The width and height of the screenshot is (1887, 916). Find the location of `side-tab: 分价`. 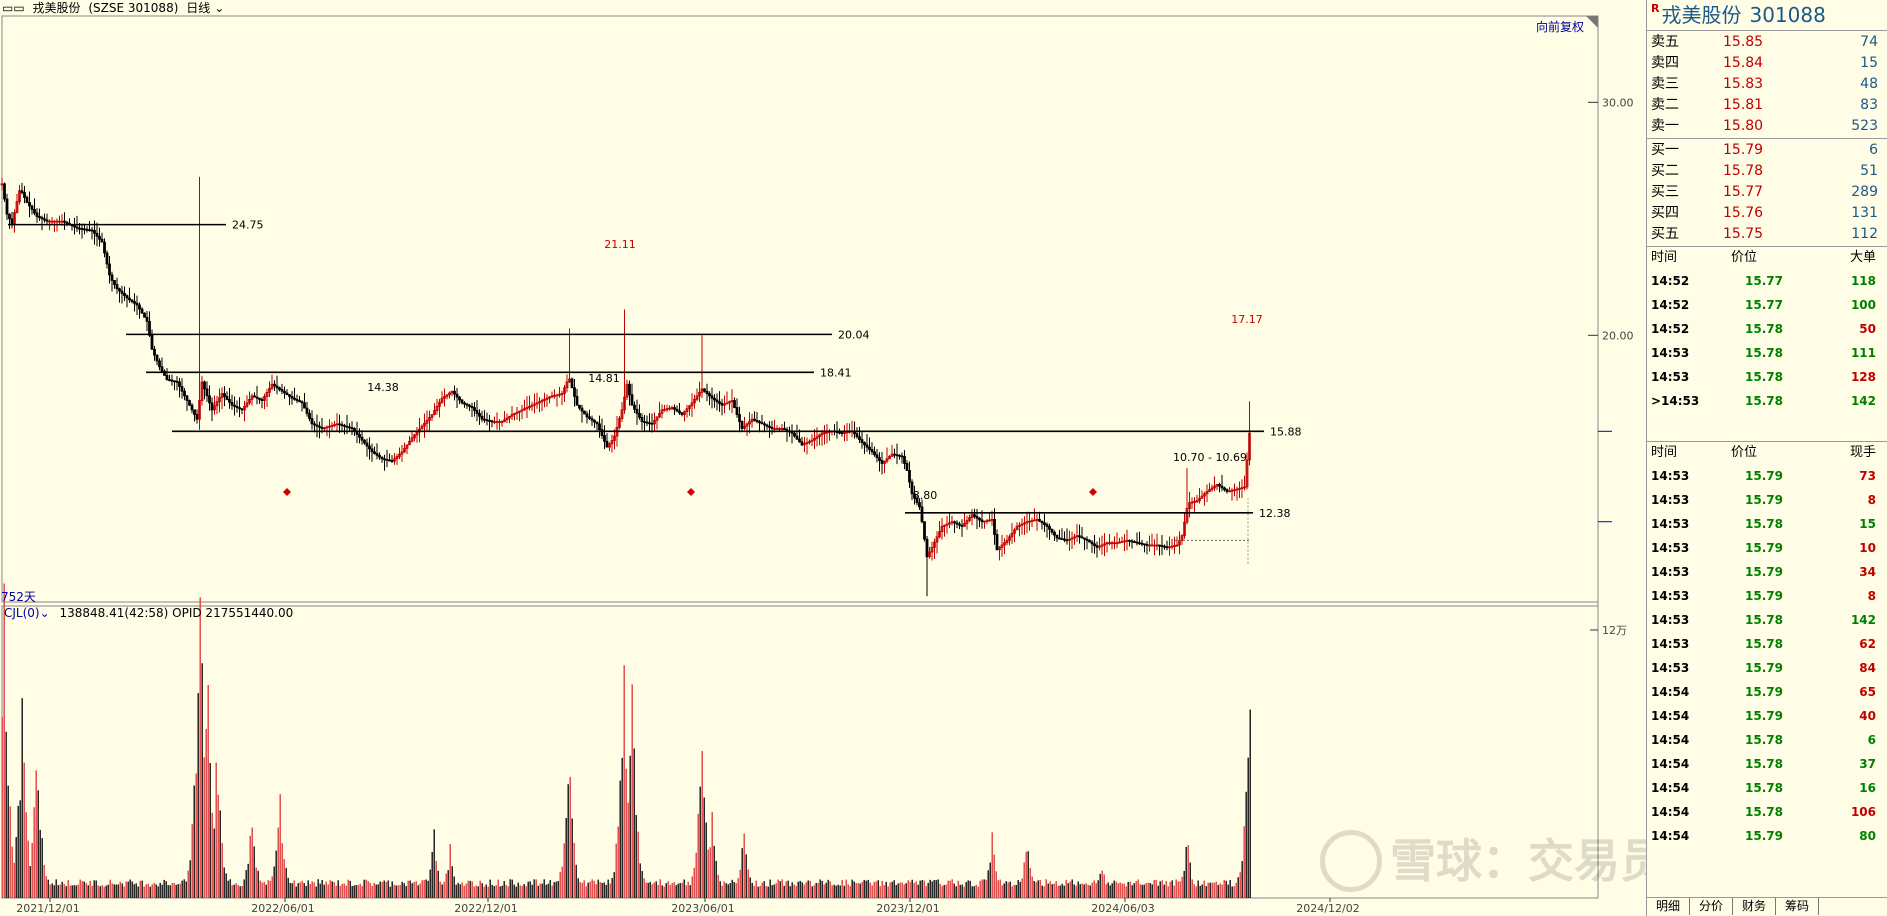

side-tab: 分价 is located at coordinates (1712, 906).